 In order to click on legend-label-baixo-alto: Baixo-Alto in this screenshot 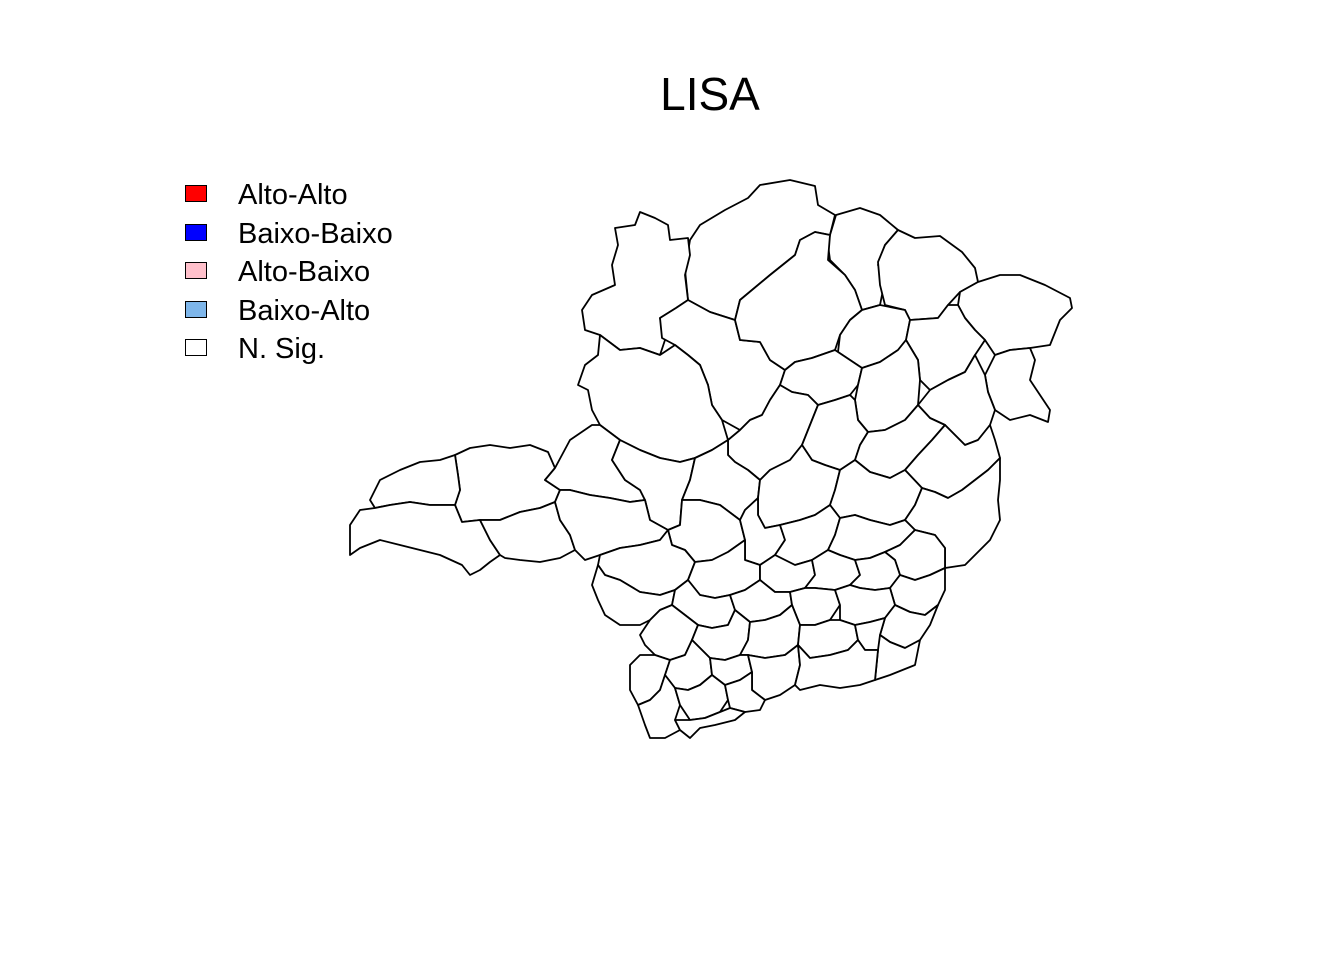, I will do `click(304, 310)`.